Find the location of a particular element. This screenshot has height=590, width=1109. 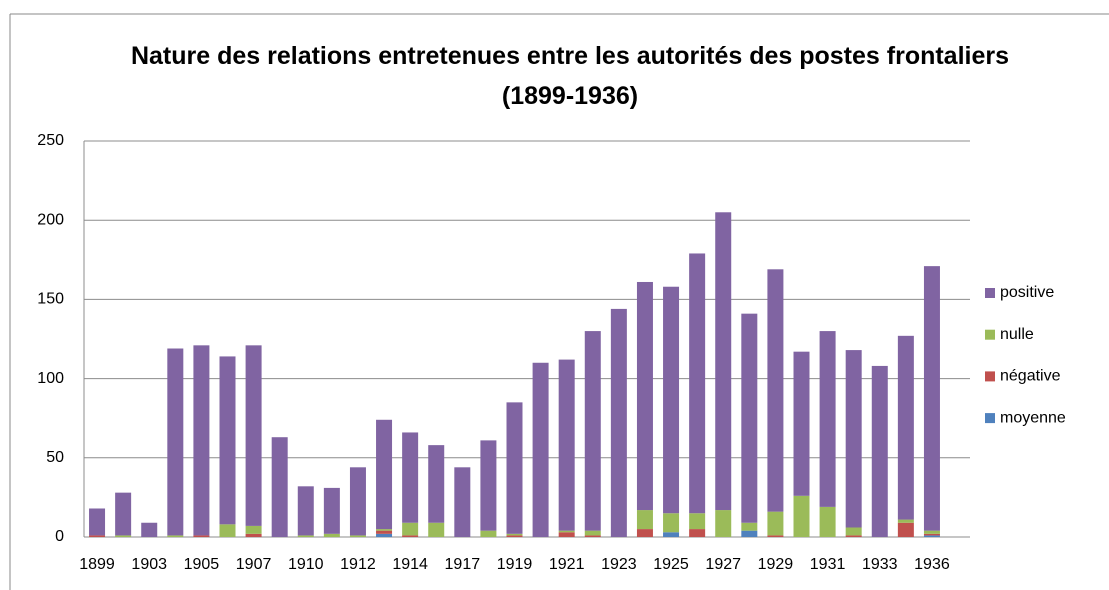

x-tick-label: 1925 is located at coordinates (671, 564).